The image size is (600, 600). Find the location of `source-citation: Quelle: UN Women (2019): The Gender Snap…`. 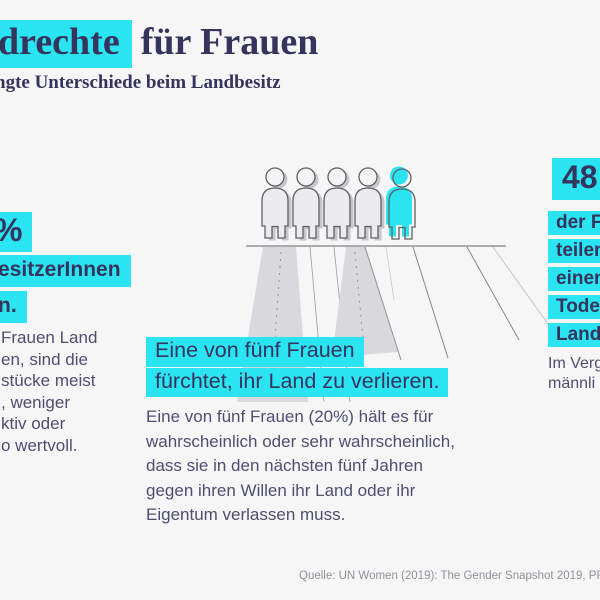

source-citation: Quelle: UN Women (2019): The Gender Snap… is located at coordinates (449, 576).